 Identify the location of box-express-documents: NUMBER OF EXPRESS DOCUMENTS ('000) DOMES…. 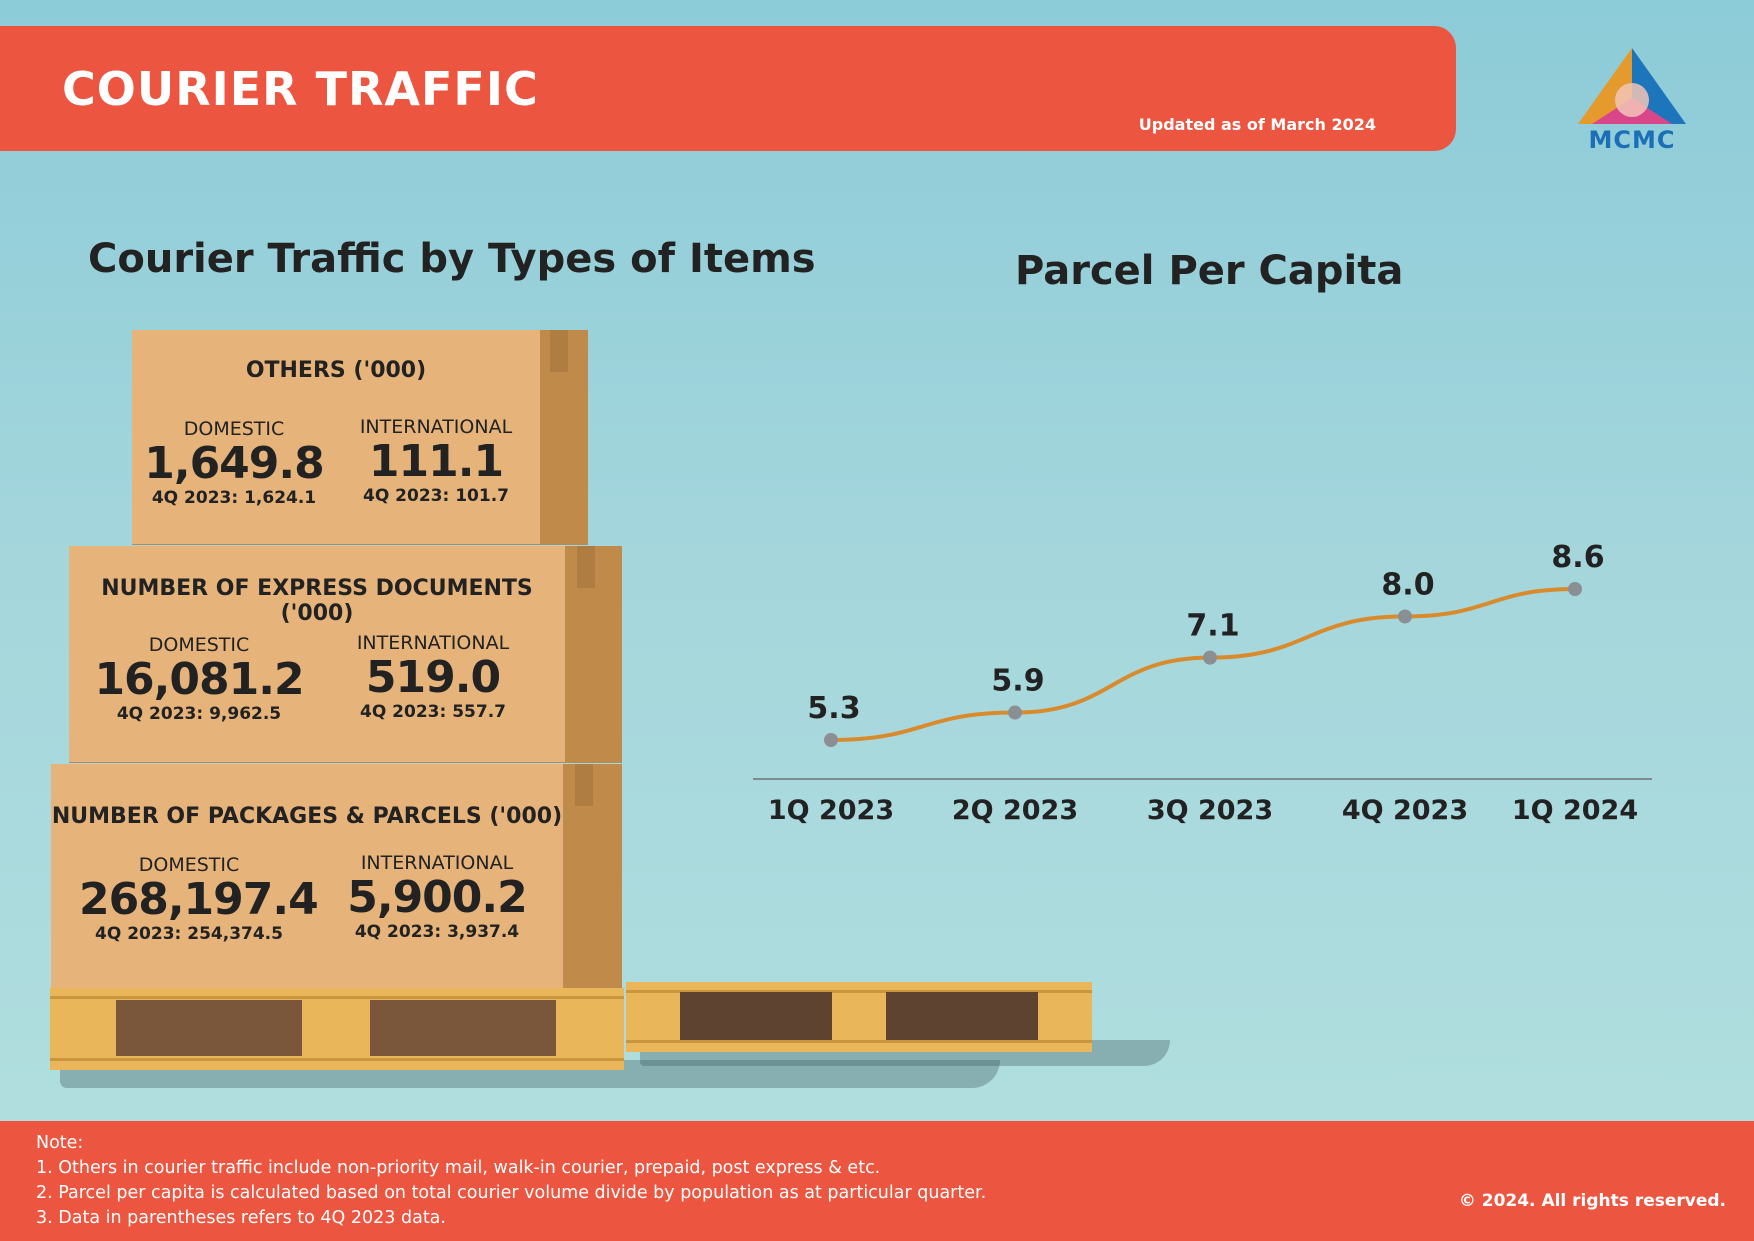
(345, 654).